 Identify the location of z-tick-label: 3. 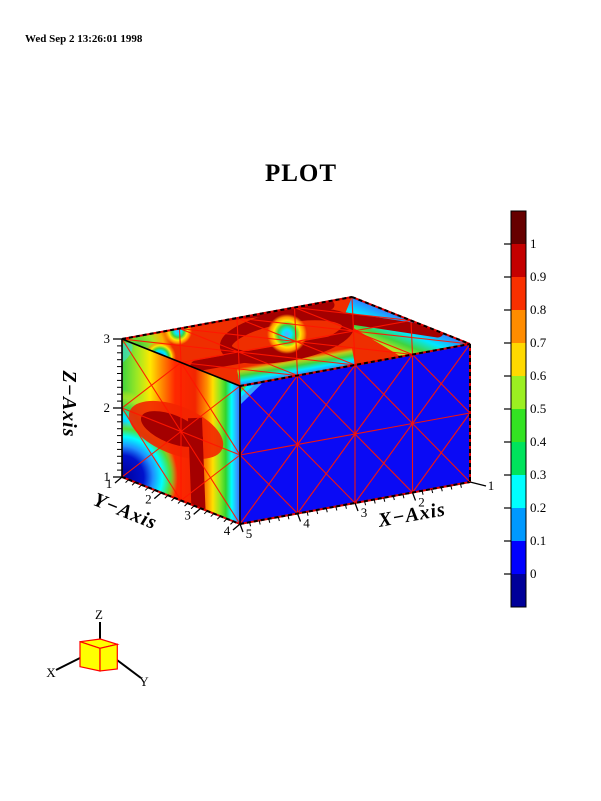
(107, 338).